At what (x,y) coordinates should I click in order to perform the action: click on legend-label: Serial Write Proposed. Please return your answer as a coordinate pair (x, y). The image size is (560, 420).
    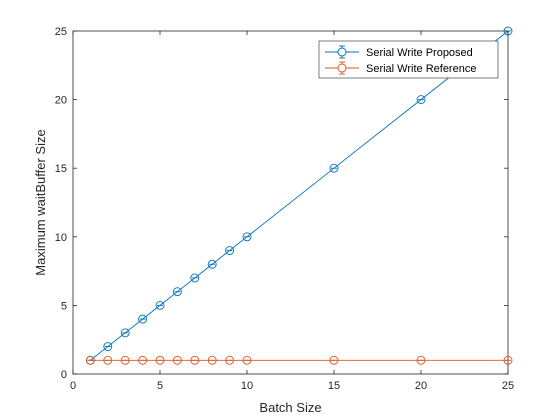
    Looking at the image, I should click on (419, 53).